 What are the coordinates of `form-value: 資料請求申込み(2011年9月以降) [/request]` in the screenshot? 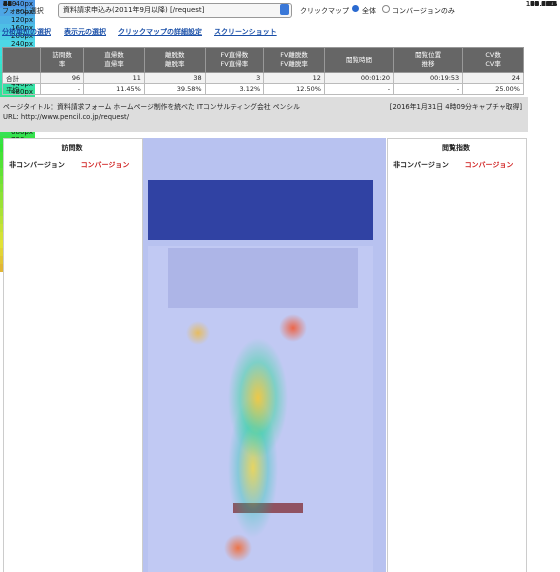 It's located at (134, 10).